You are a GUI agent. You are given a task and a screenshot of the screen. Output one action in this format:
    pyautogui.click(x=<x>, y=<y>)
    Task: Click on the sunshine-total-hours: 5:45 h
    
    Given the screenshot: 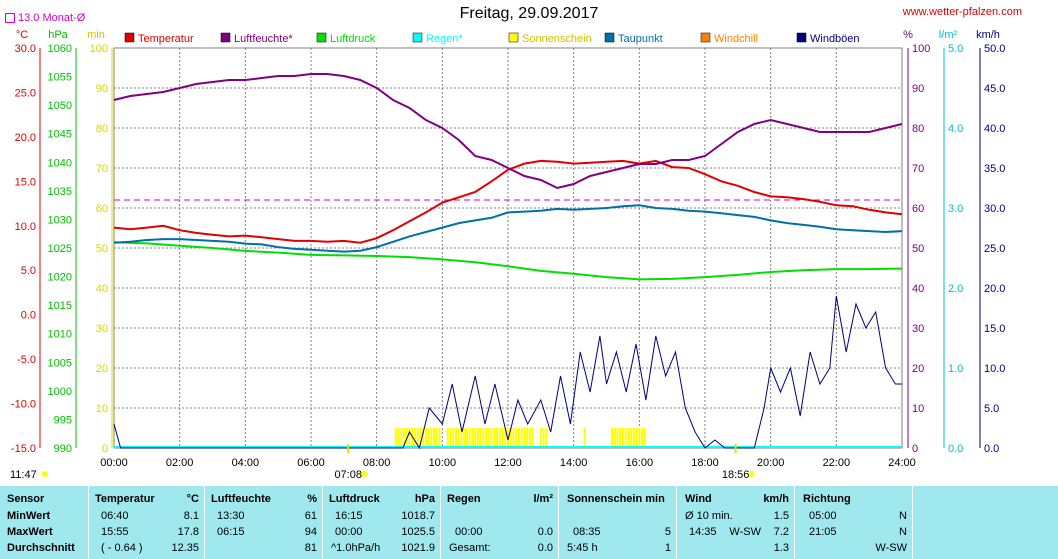 What is the action you would take?
    pyautogui.click(x=582, y=548)
    